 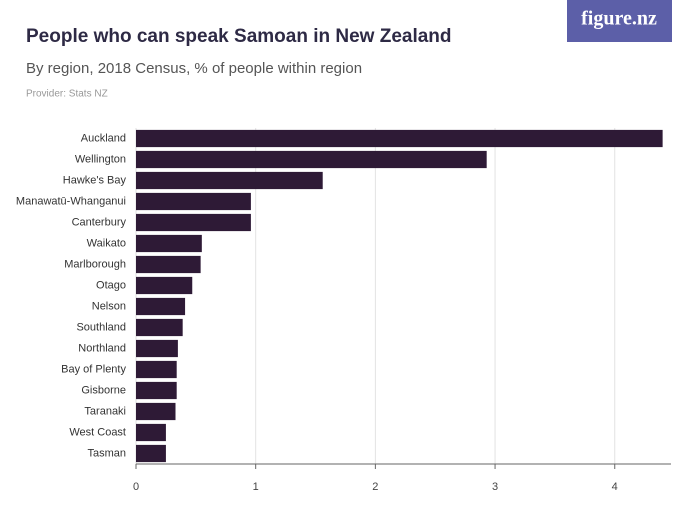 I want to click on y-tick-label: Manawatū-Whanganui, so click(x=71, y=201).